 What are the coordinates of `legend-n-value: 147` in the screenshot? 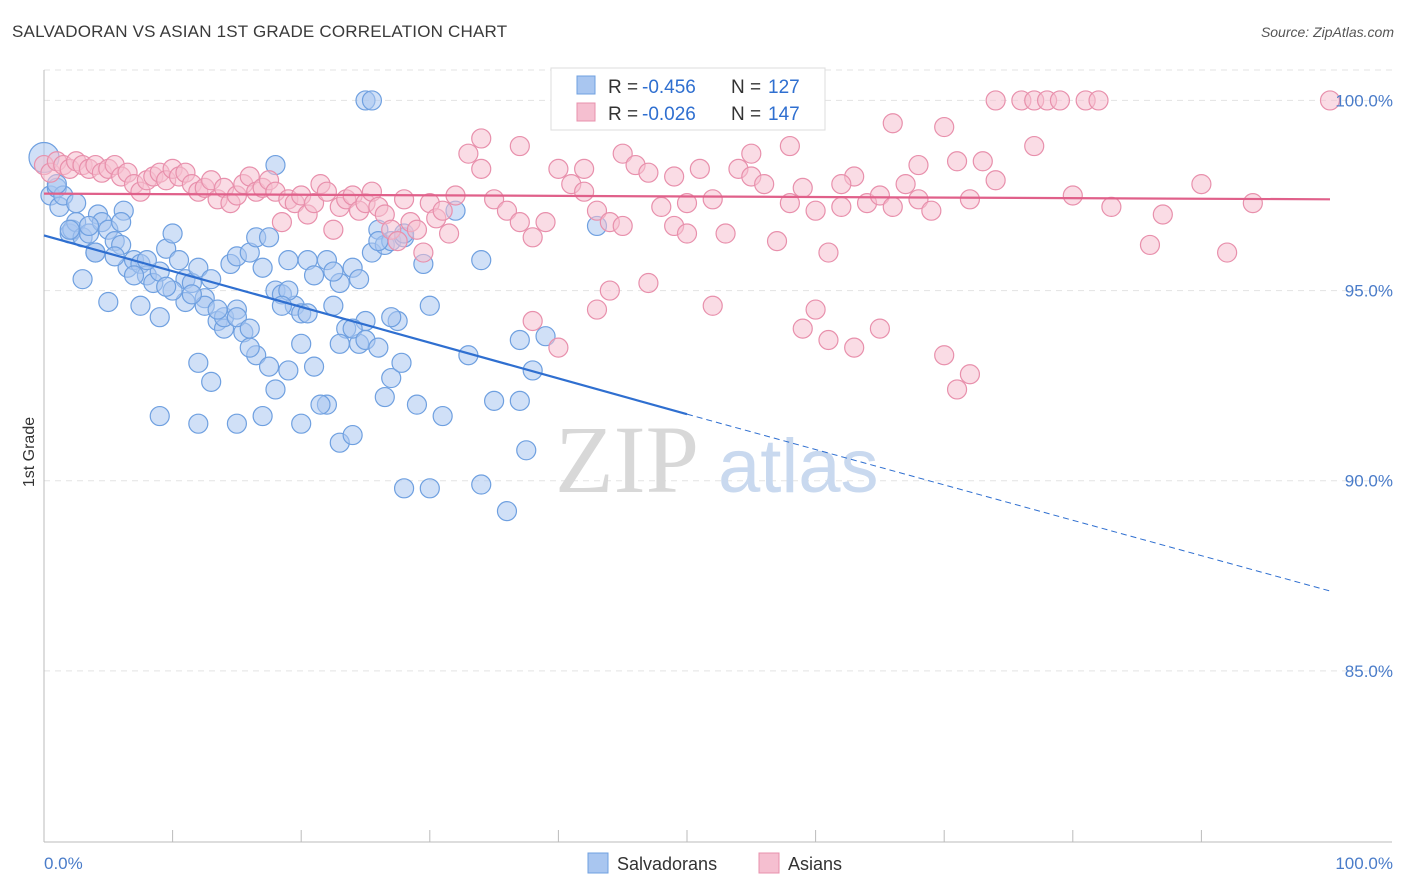 It's located at (784, 114).